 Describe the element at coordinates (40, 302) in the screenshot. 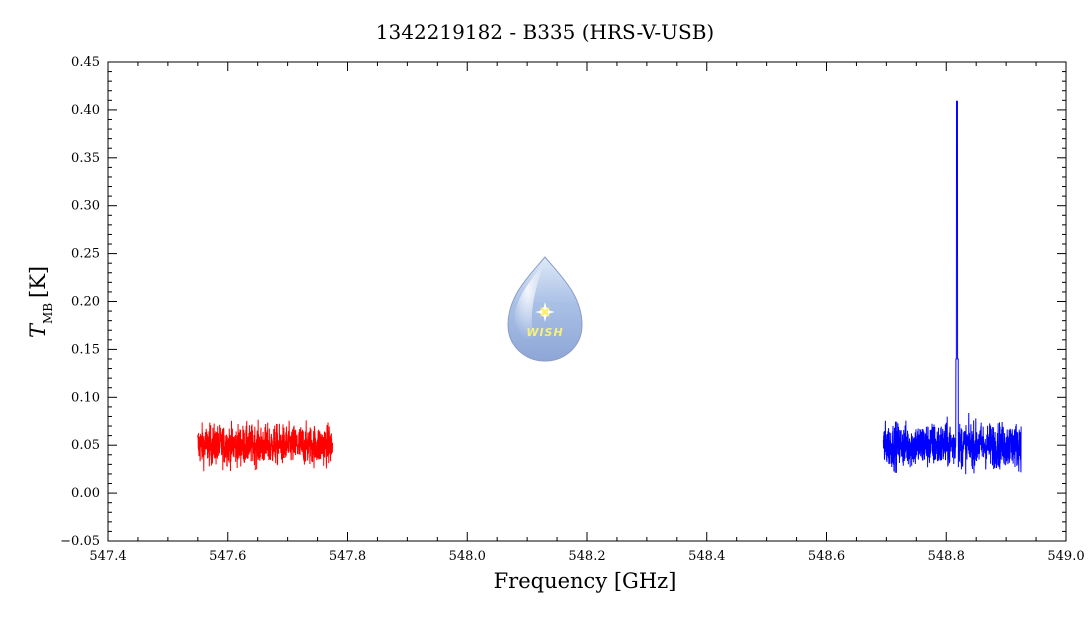

I see `y-axis-title: T MB [K]` at that location.